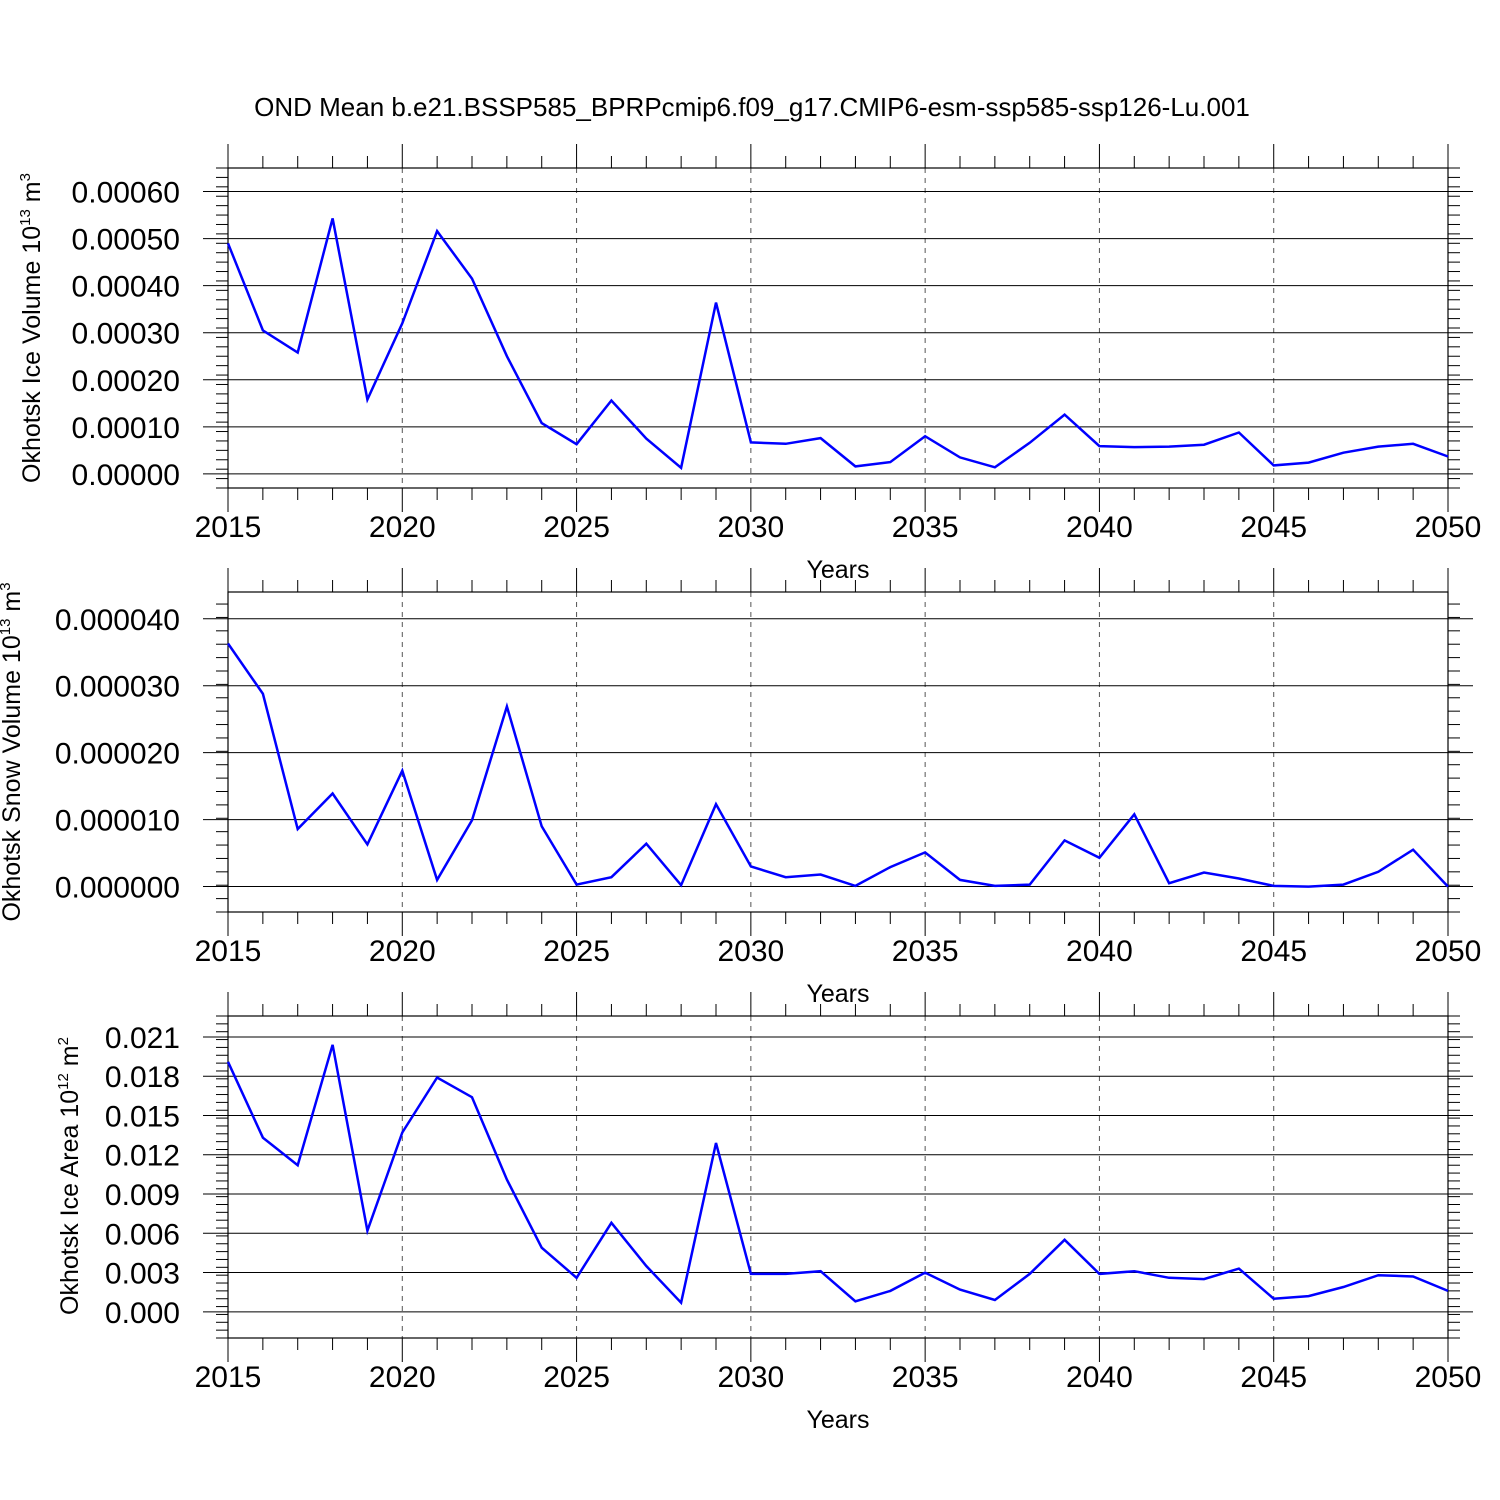 This screenshot has width=1500, height=1500. Describe the element at coordinates (117, 821) in the screenshot. I see `y-tick-label: 0.000010` at that location.